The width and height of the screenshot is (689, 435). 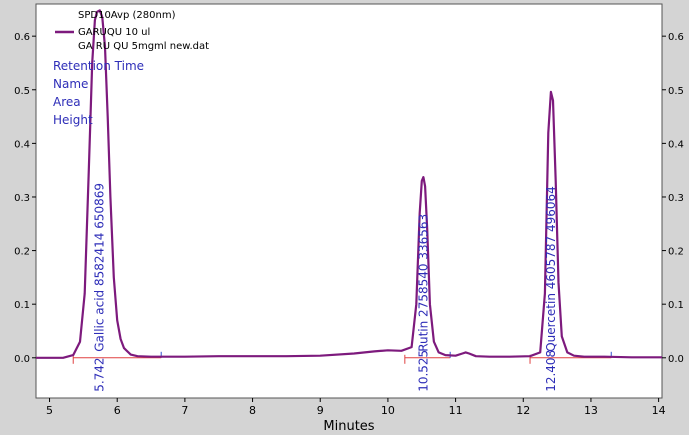 What do you see at coordinates (70, 84) in the screenshot?
I see `label-key-name: Name` at bounding box center [70, 84].